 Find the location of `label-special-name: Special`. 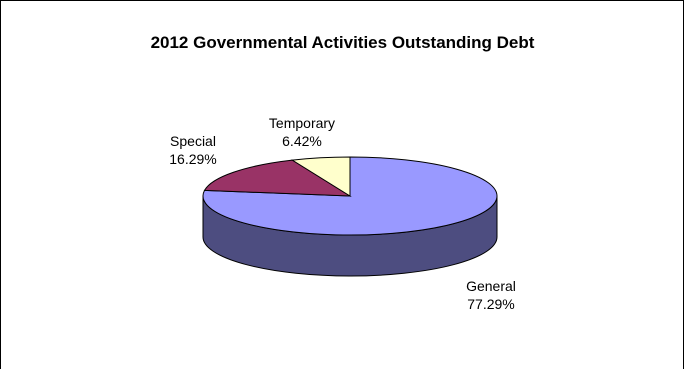

label-special-name: Special is located at coordinates (193, 141).